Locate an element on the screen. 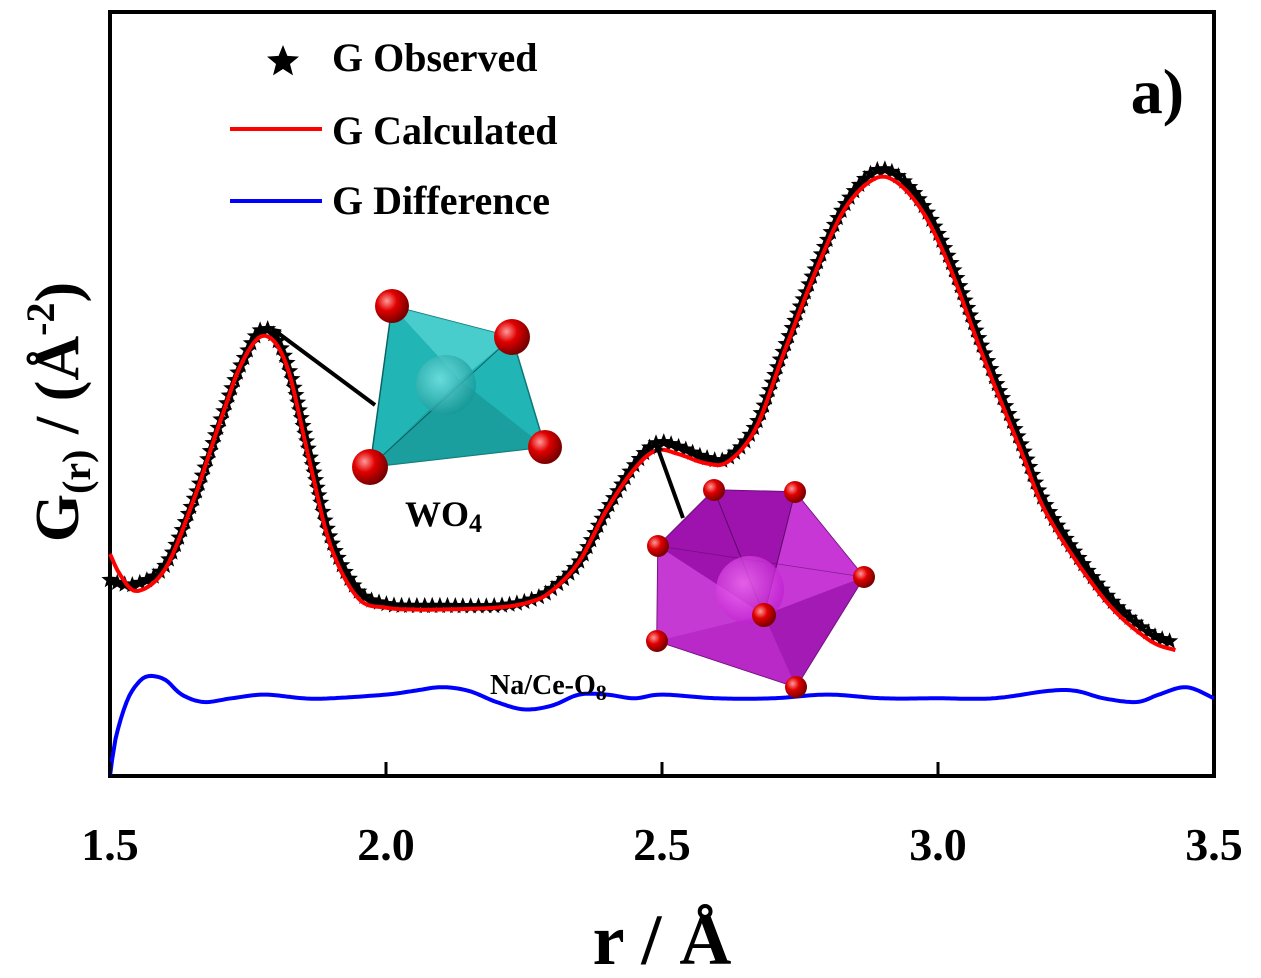  legend: G Observed G Calculated G Difference is located at coordinates (394, 129).